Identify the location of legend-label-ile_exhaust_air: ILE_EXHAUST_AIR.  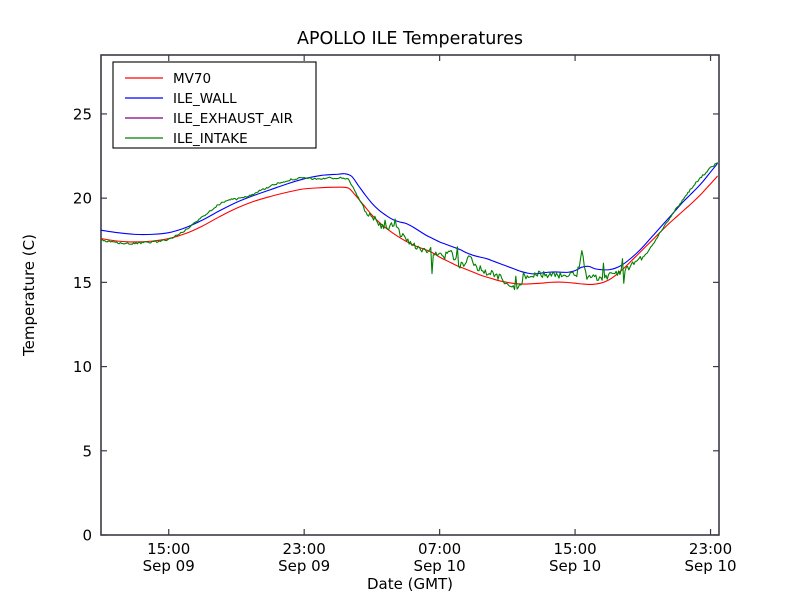
(233, 119).